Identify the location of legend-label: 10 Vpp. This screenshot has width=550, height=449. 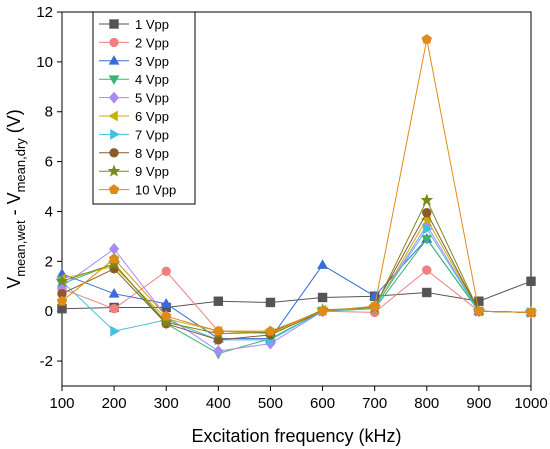
(155, 190).